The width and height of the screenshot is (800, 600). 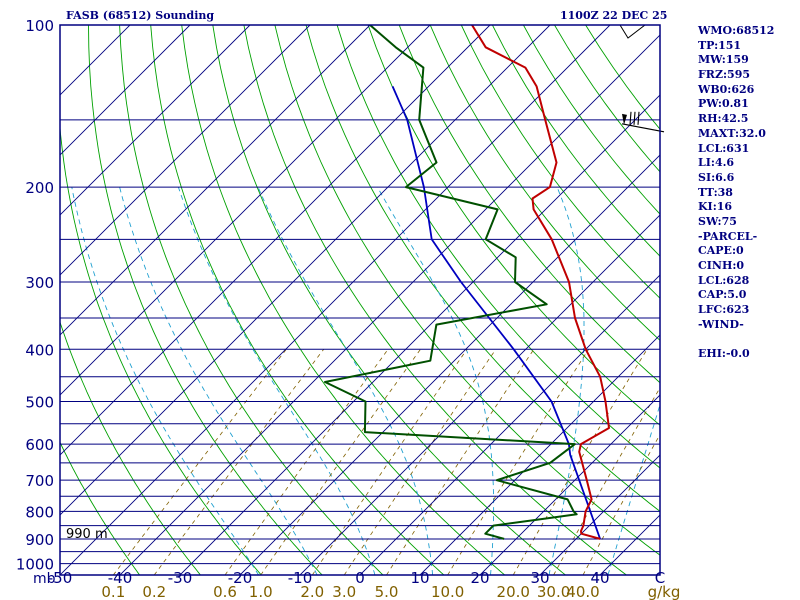 What do you see at coordinates (732, 133) in the screenshot?
I see `sounding-index-item: MAXT:32.0` at bounding box center [732, 133].